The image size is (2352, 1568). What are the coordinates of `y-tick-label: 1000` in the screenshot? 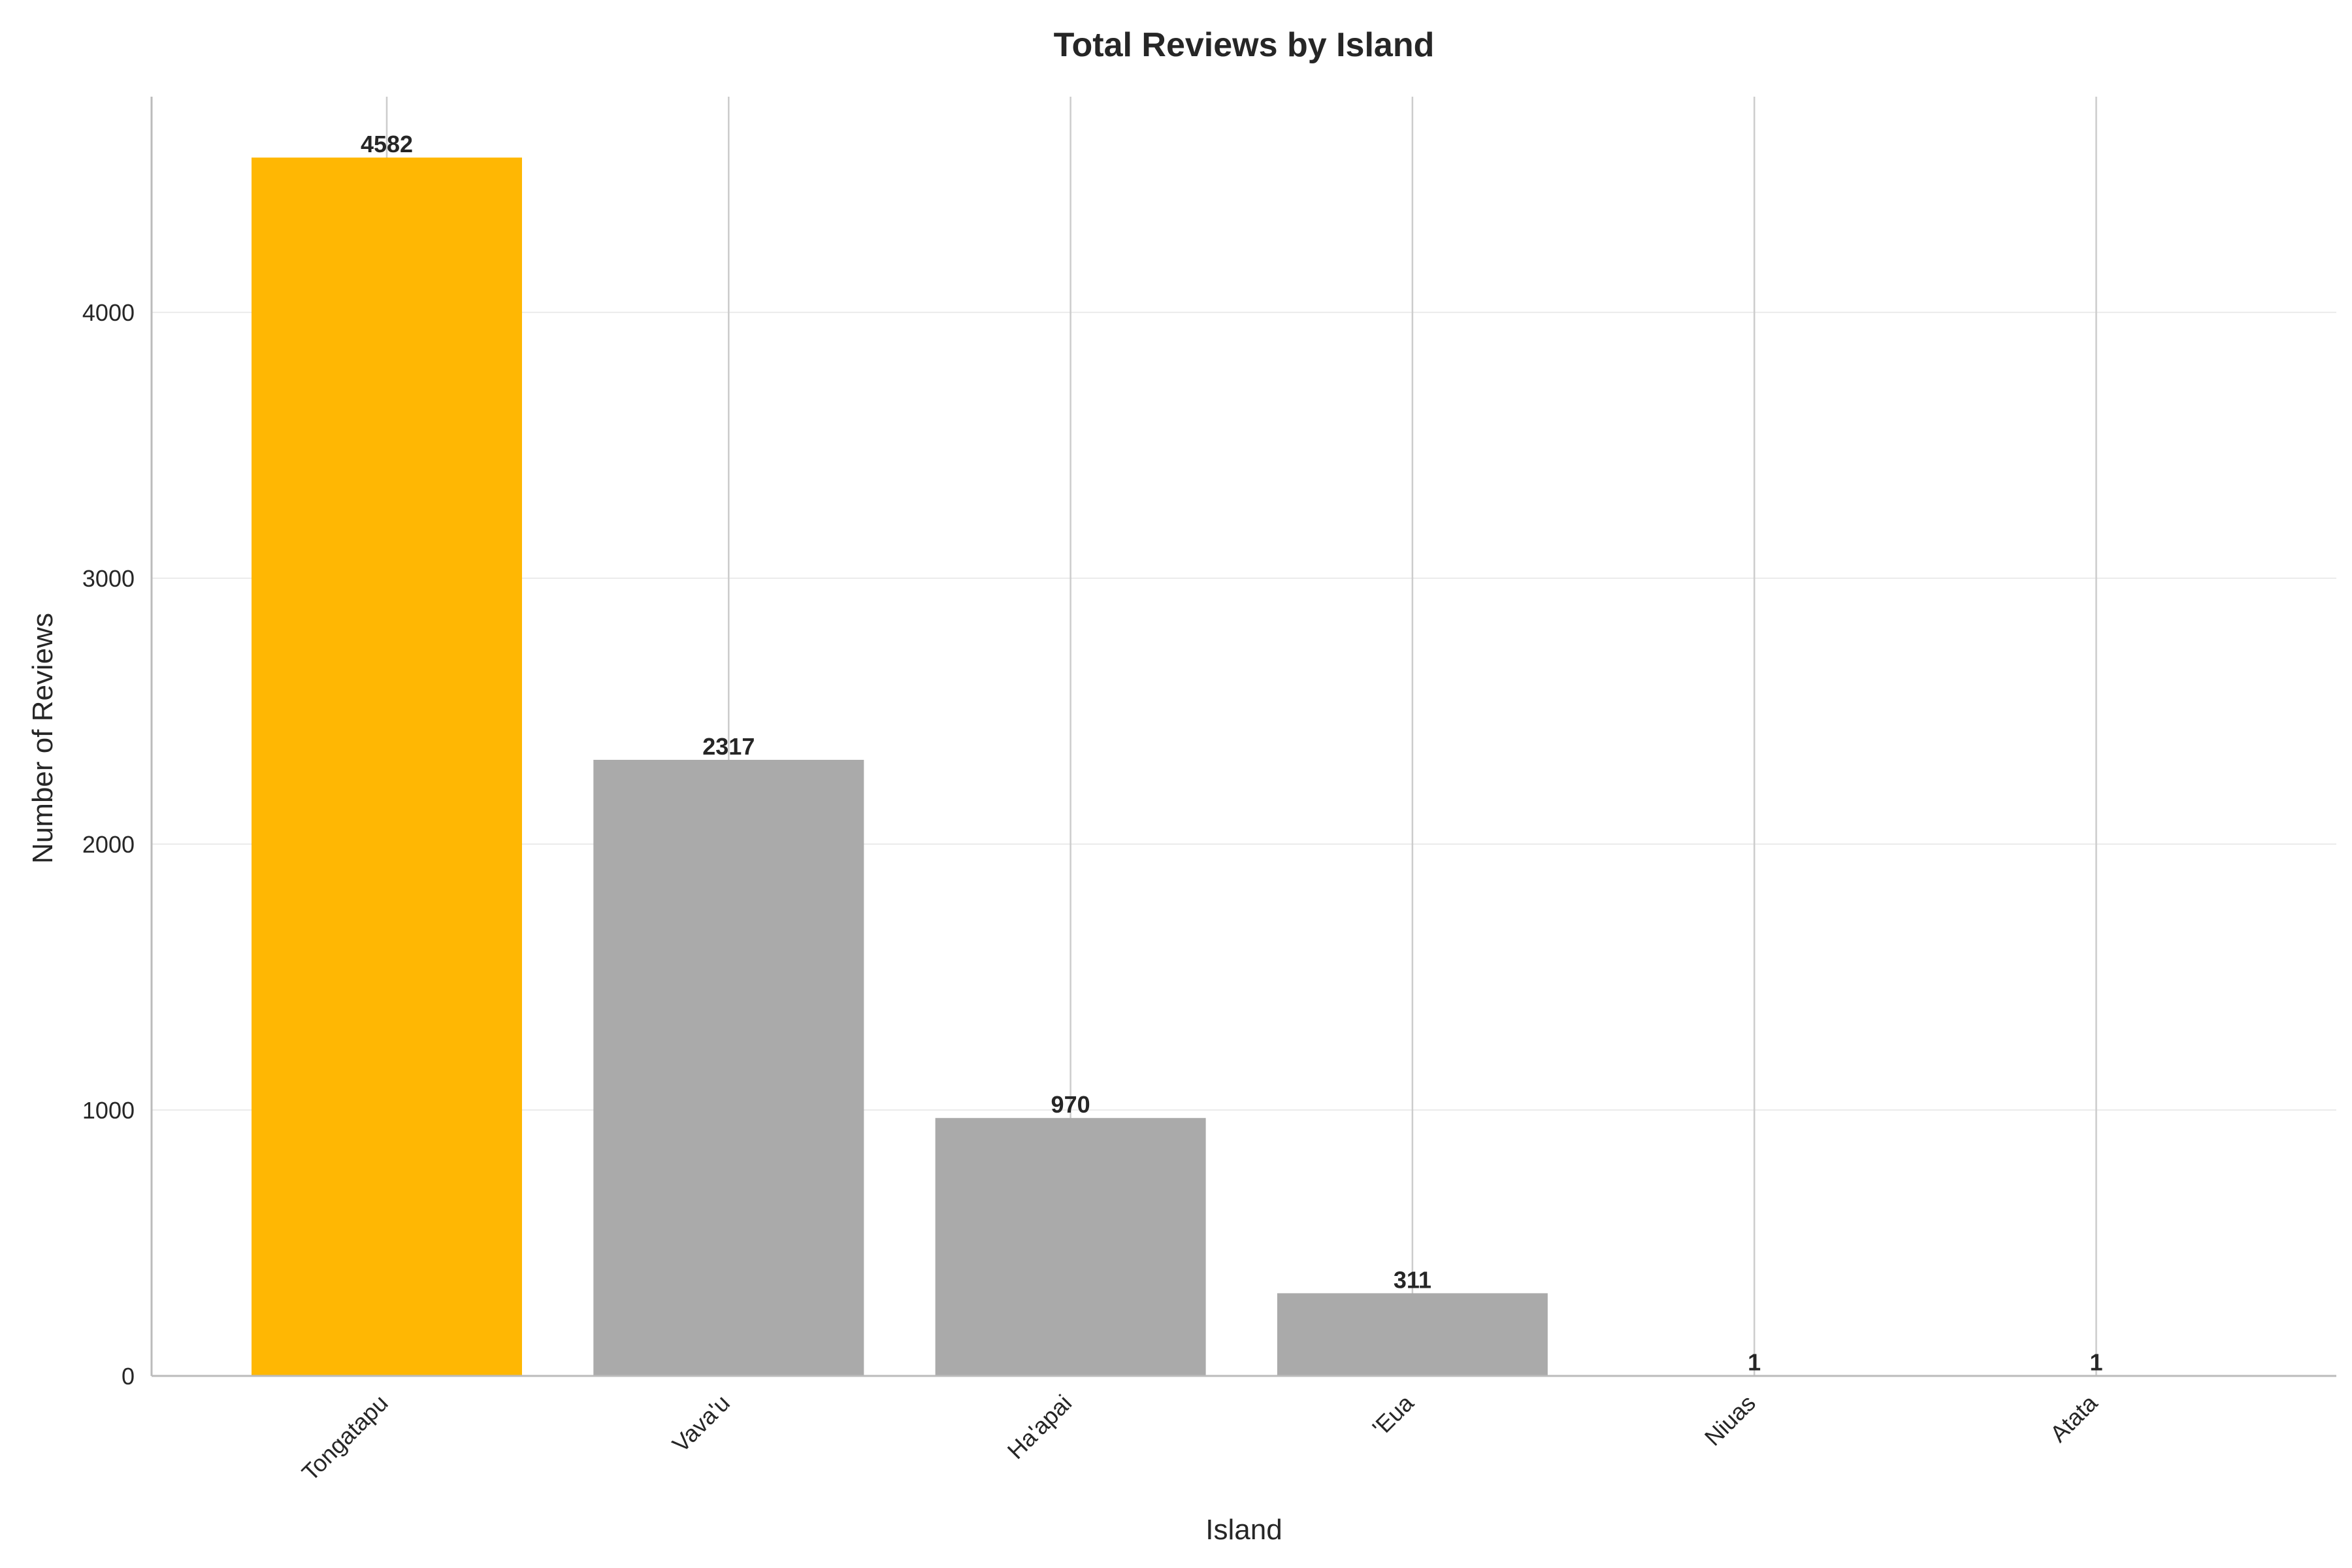 It's located at (108, 1110).